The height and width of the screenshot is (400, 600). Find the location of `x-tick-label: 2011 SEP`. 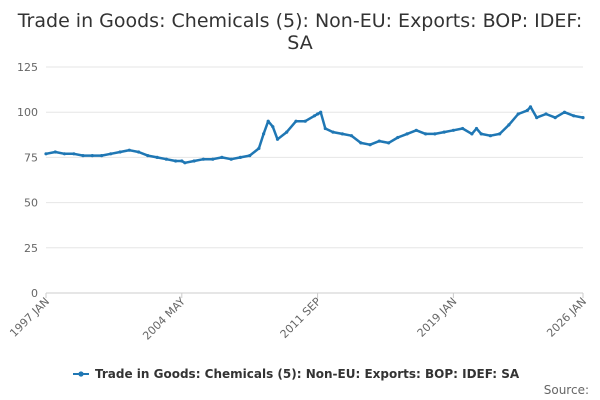

x-tick-label: 2011 SEP is located at coordinates (301, 318).